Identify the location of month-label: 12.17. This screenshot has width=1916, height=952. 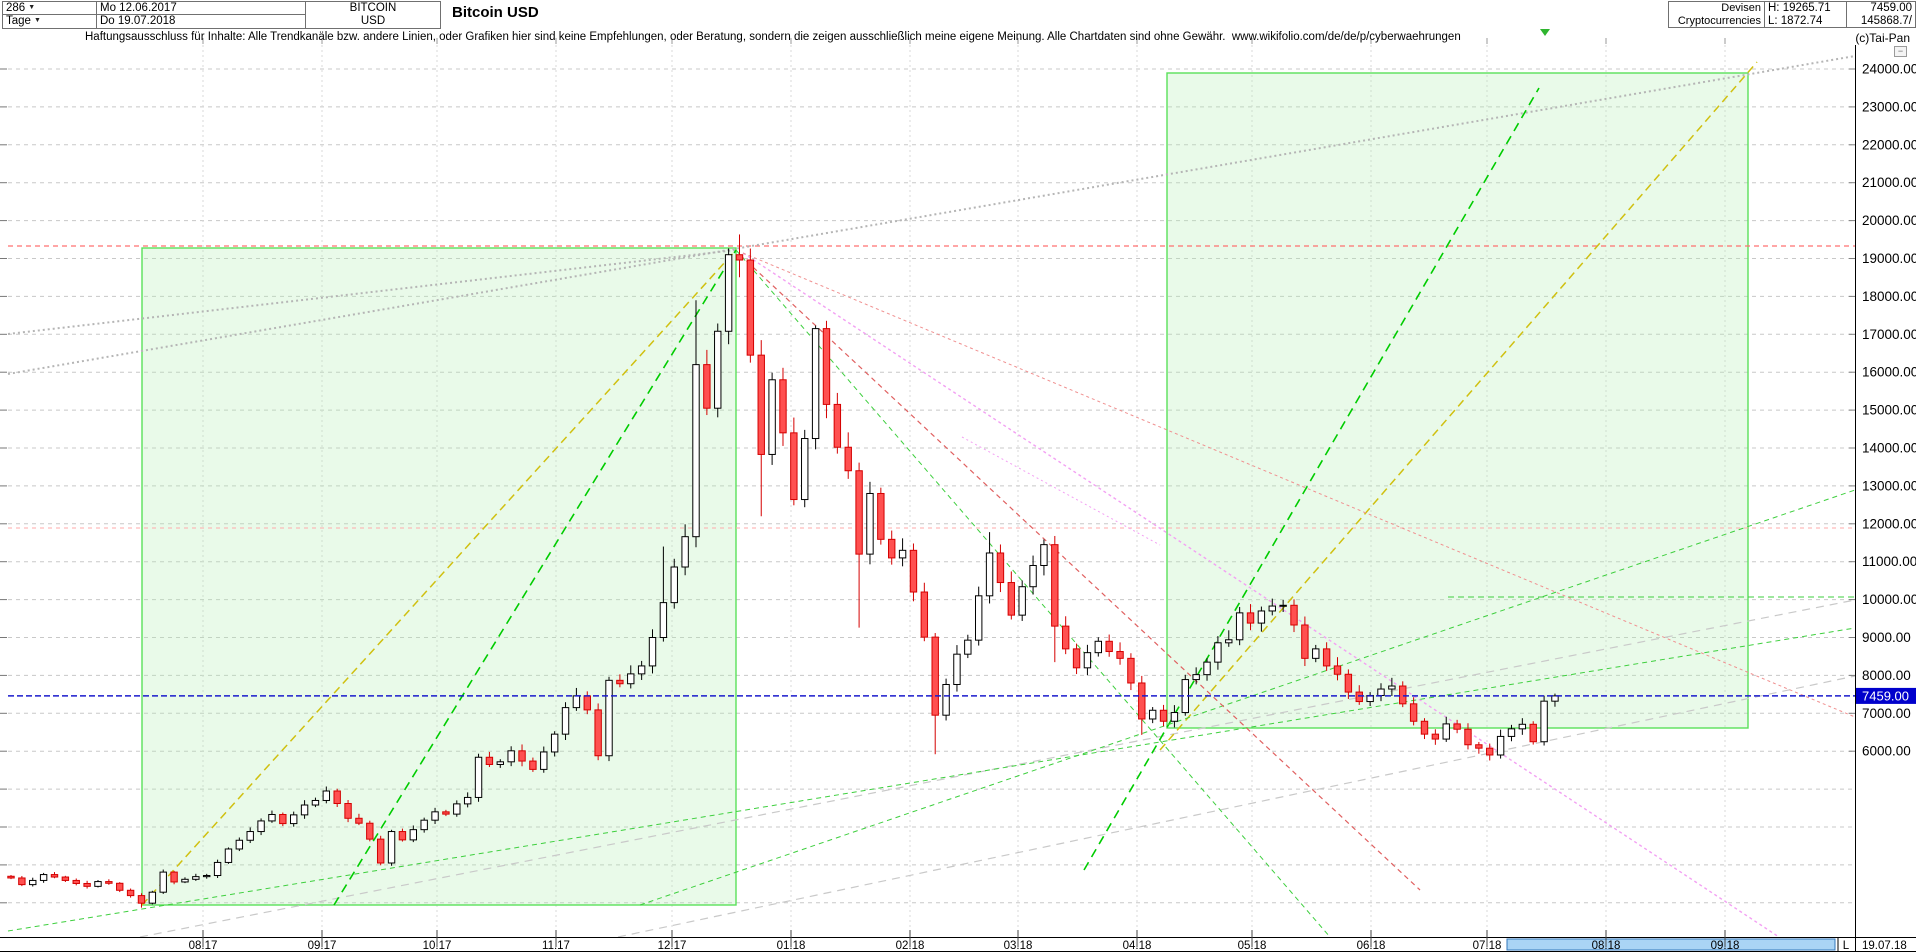
(672, 946).